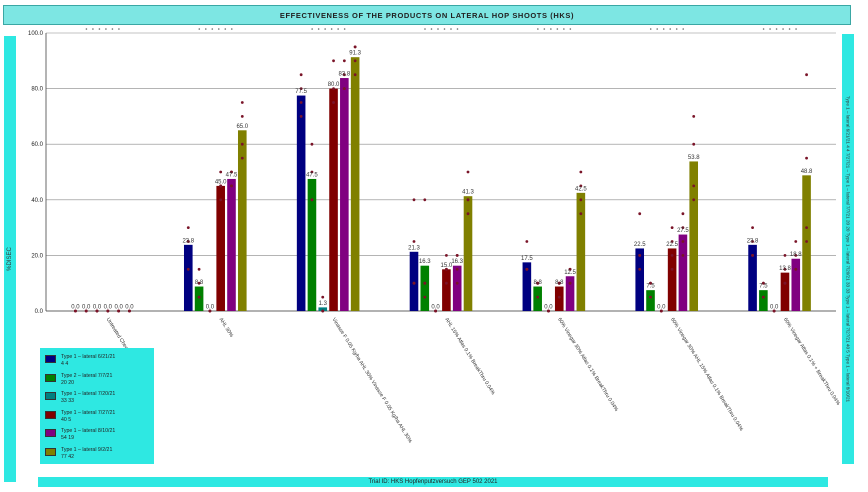  I want to click on data-label: 1.3, so click(323, 304).